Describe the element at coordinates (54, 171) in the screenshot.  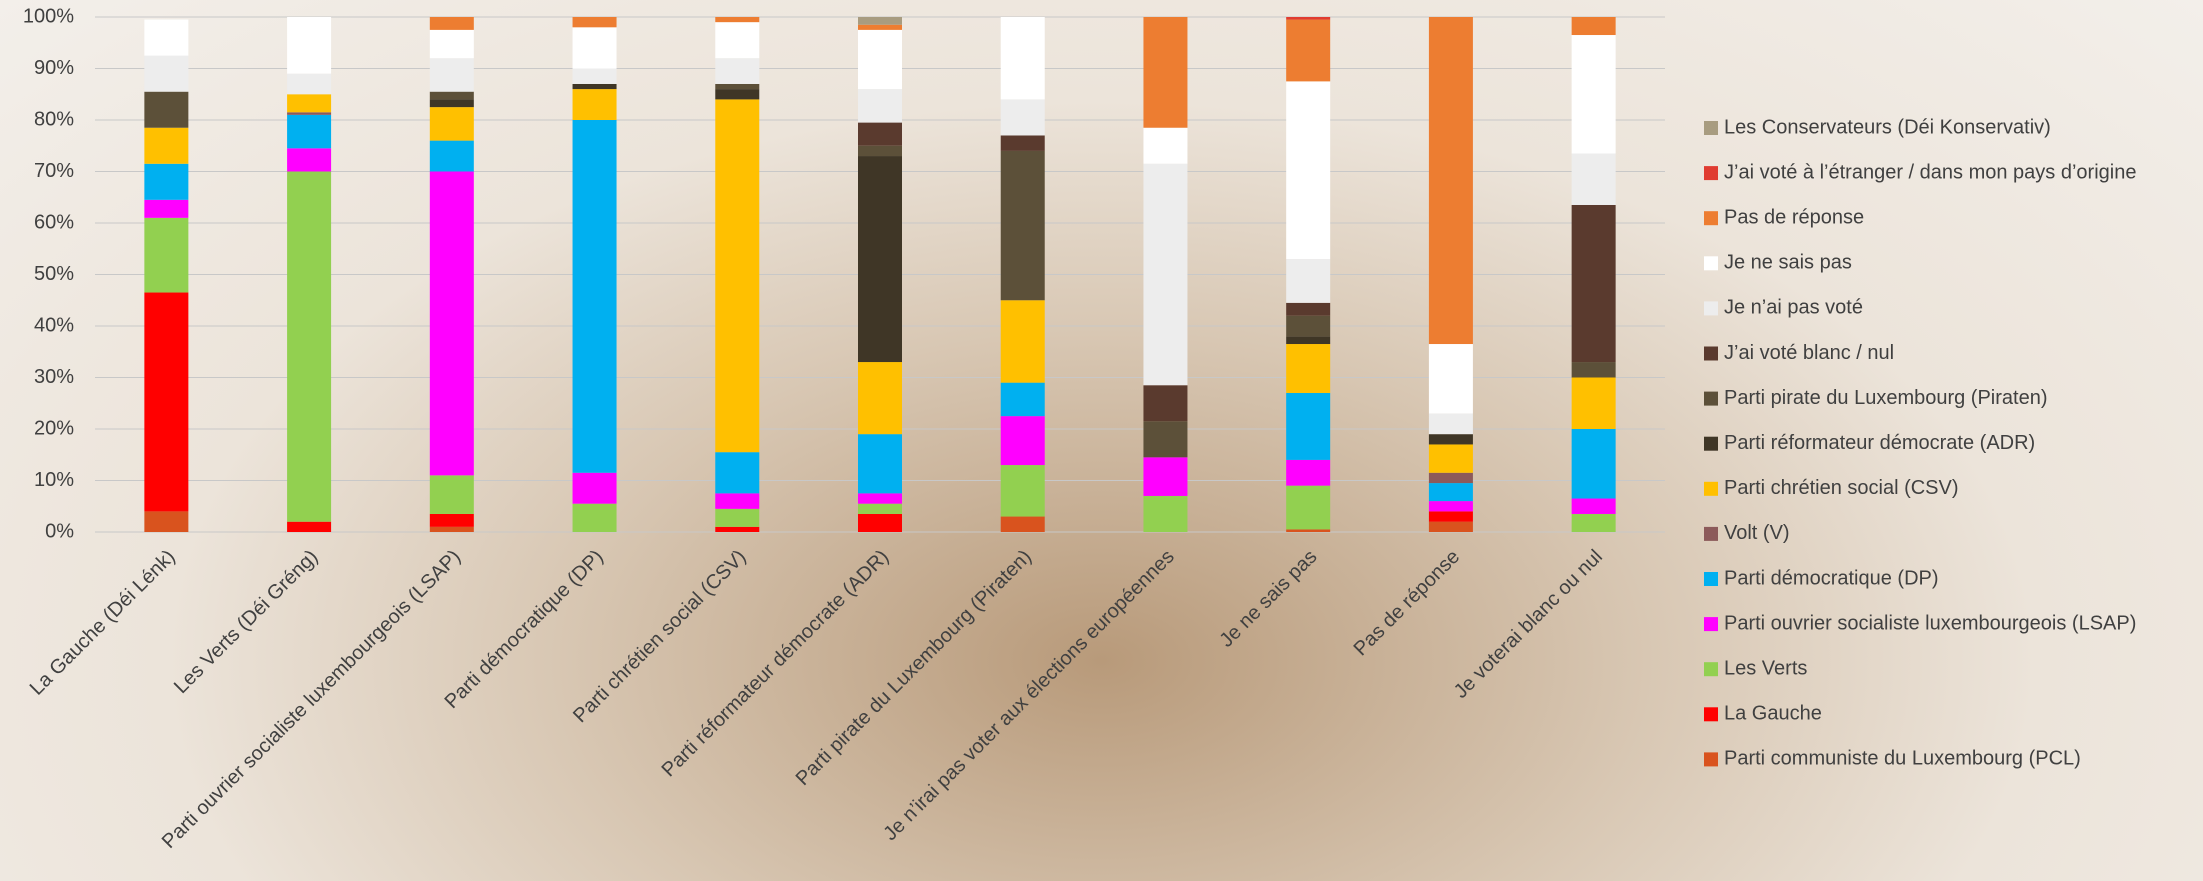
I see `y-tick-label: 70%` at that location.